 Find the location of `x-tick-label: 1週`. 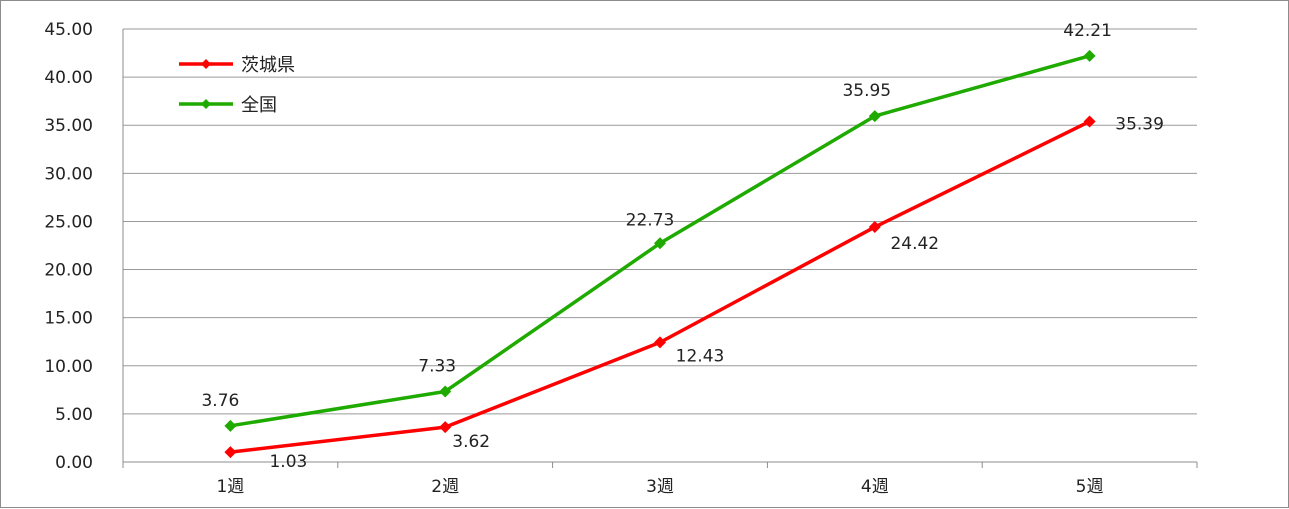

x-tick-label: 1週 is located at coordinates (230, 487).